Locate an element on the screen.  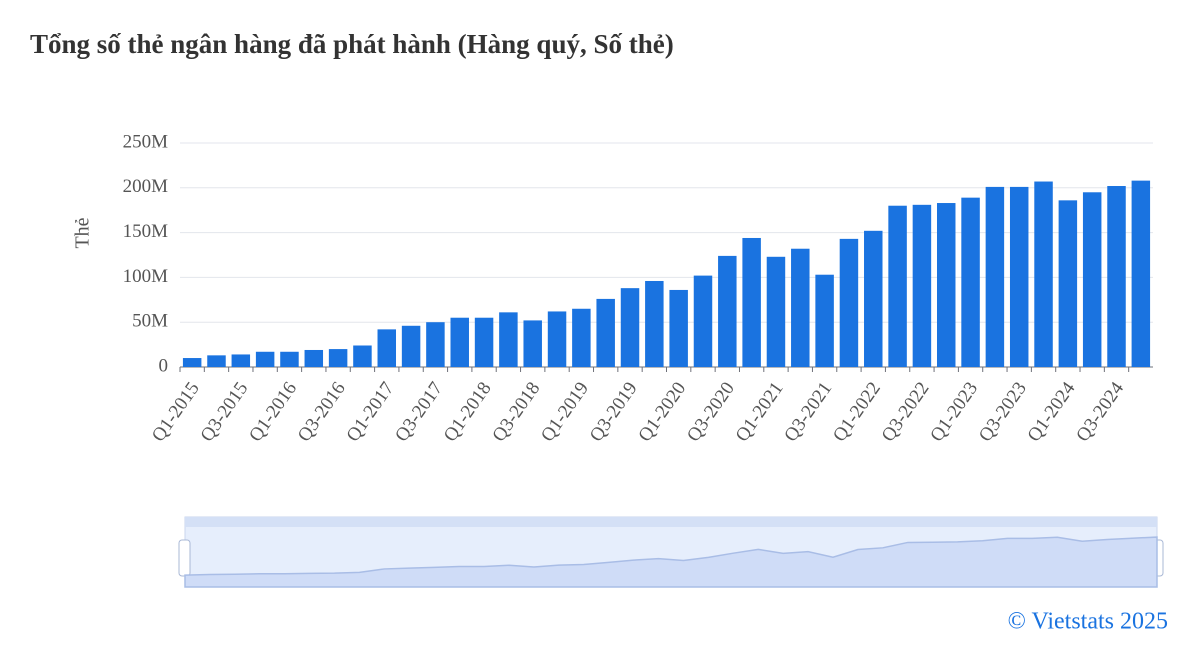
x-tick-label: Q1-2024 is located at coordinates (1052, 412).